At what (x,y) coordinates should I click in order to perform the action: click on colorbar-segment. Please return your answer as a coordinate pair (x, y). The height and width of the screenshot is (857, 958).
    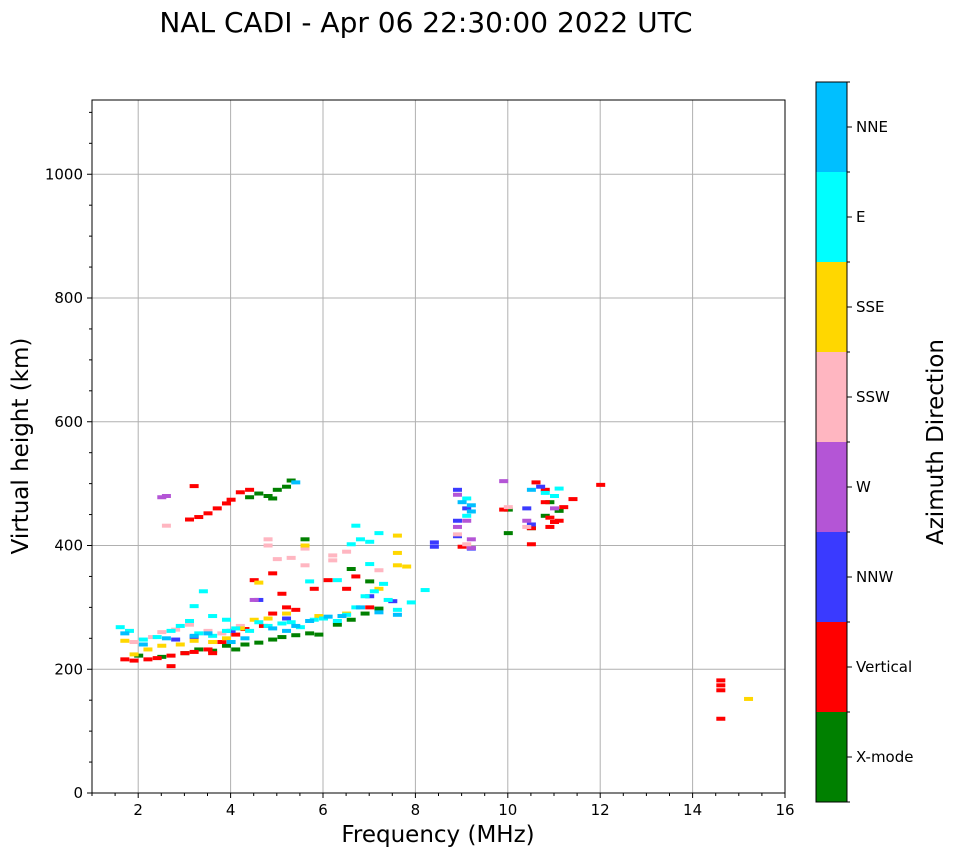
    Looking at the image, I should click on (831, 577).